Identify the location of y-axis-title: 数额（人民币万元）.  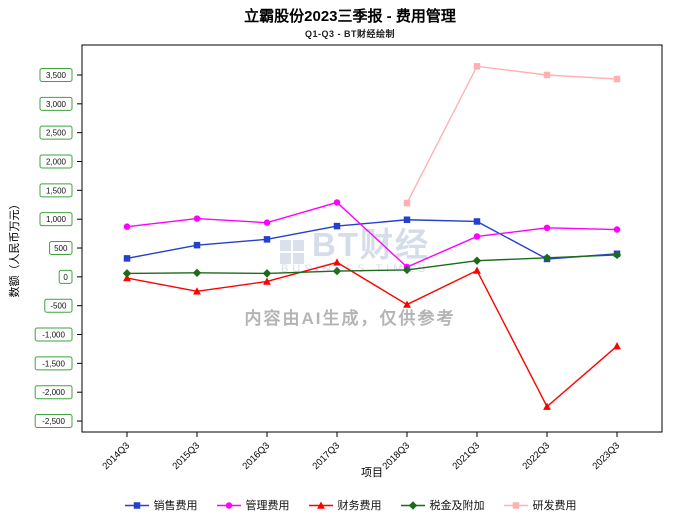
(15, 248).